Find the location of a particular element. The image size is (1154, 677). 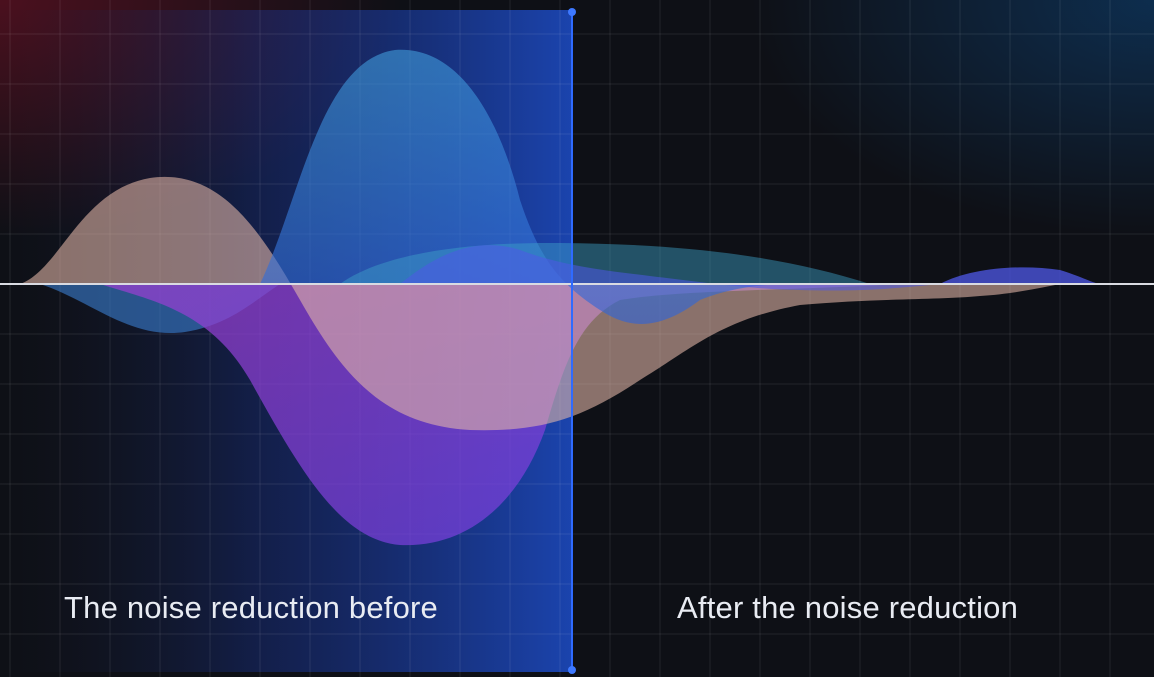

divider-handle-bottom is located at coordinates (572, 670).